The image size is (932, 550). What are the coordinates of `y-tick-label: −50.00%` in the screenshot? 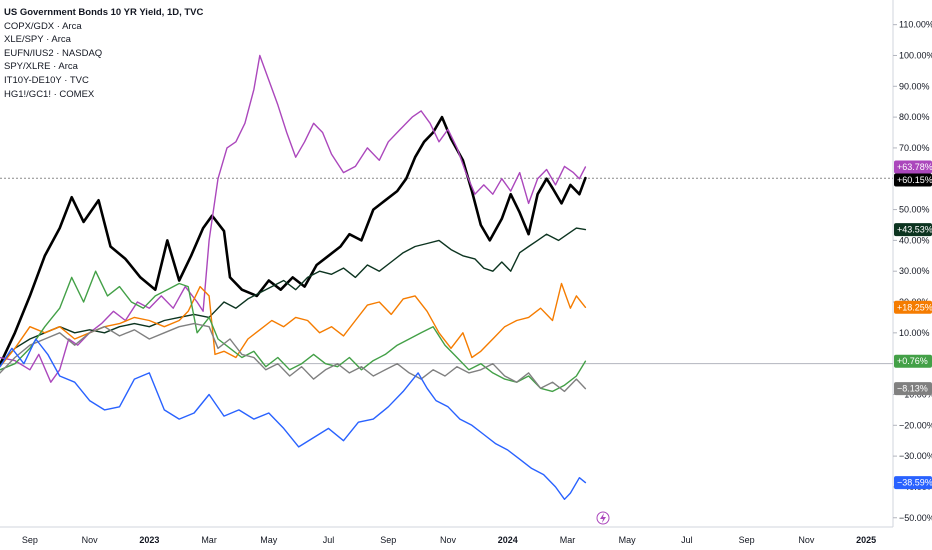 It's located at (915, 518).